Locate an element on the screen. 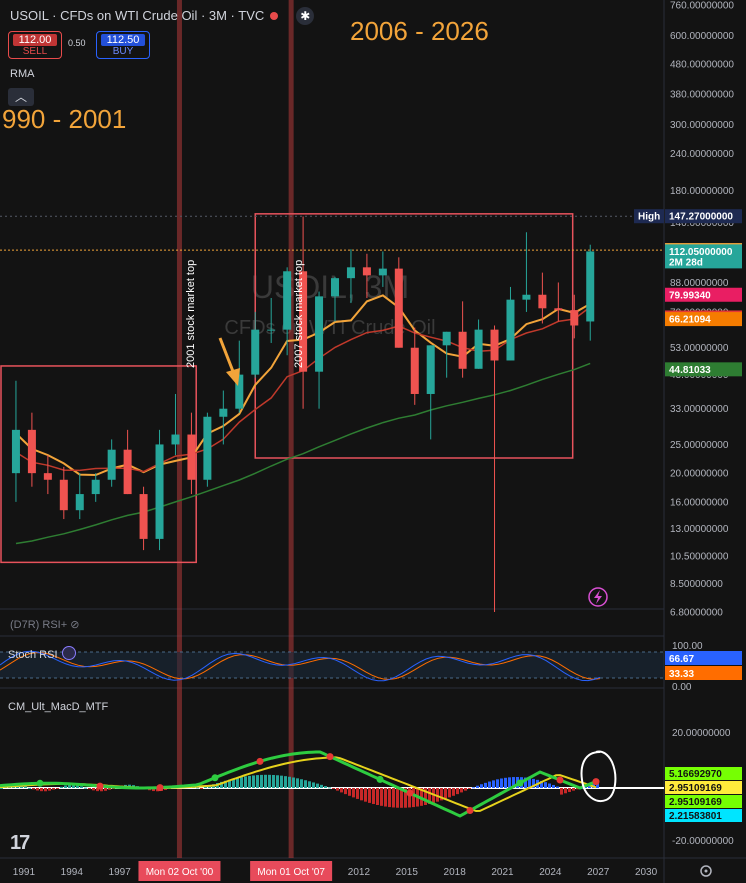  price-tick-20: 6.80000000 is located at coordinates (696, 613).